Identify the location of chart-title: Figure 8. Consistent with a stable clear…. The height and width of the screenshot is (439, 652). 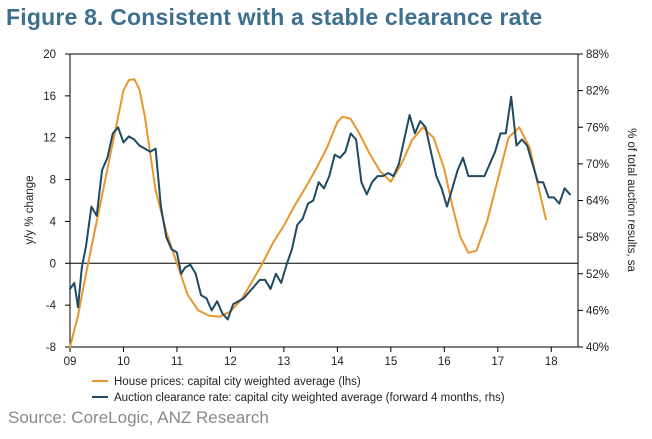
(274, 17).